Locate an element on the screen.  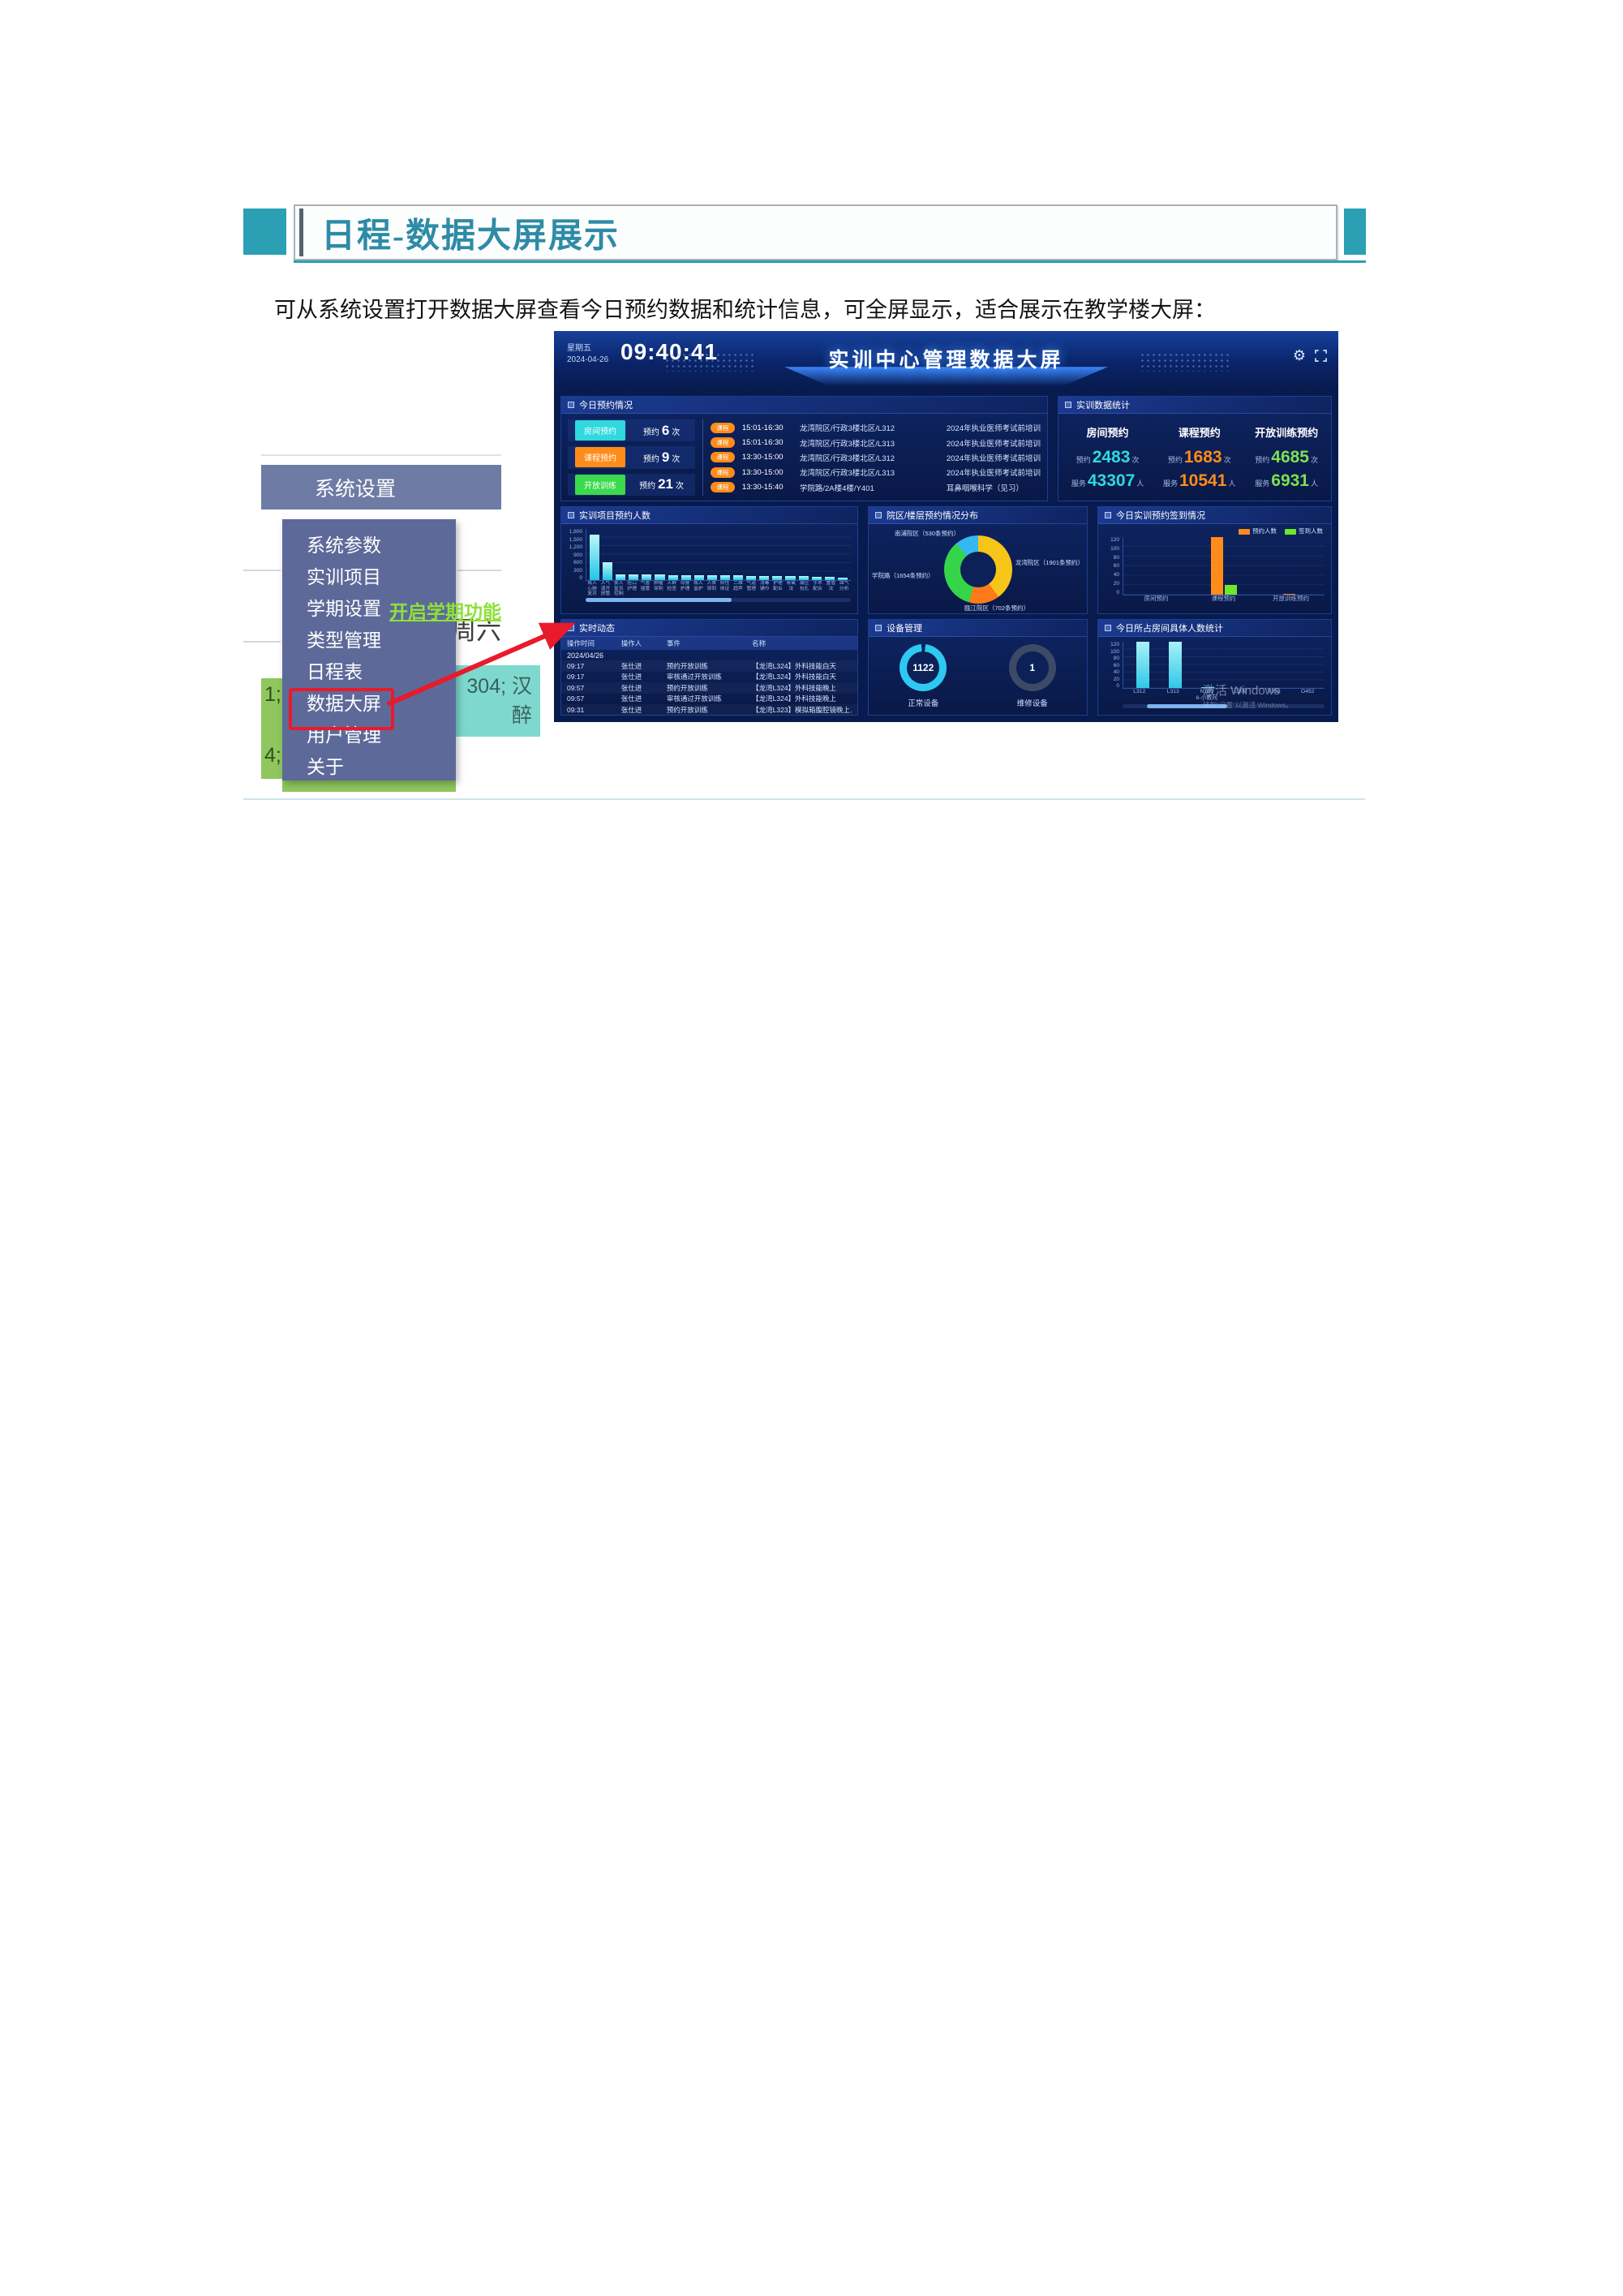
device-count: 1 is located at coordinates (1032, 667).